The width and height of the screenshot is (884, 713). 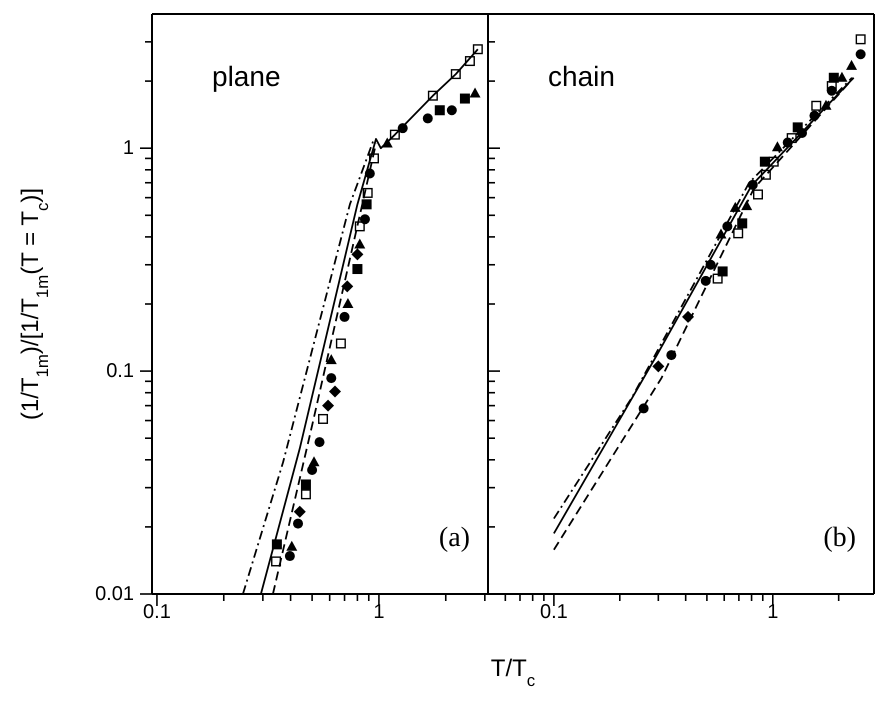 I want to click on y-tick-label: 1, so click(x=128, y=148).